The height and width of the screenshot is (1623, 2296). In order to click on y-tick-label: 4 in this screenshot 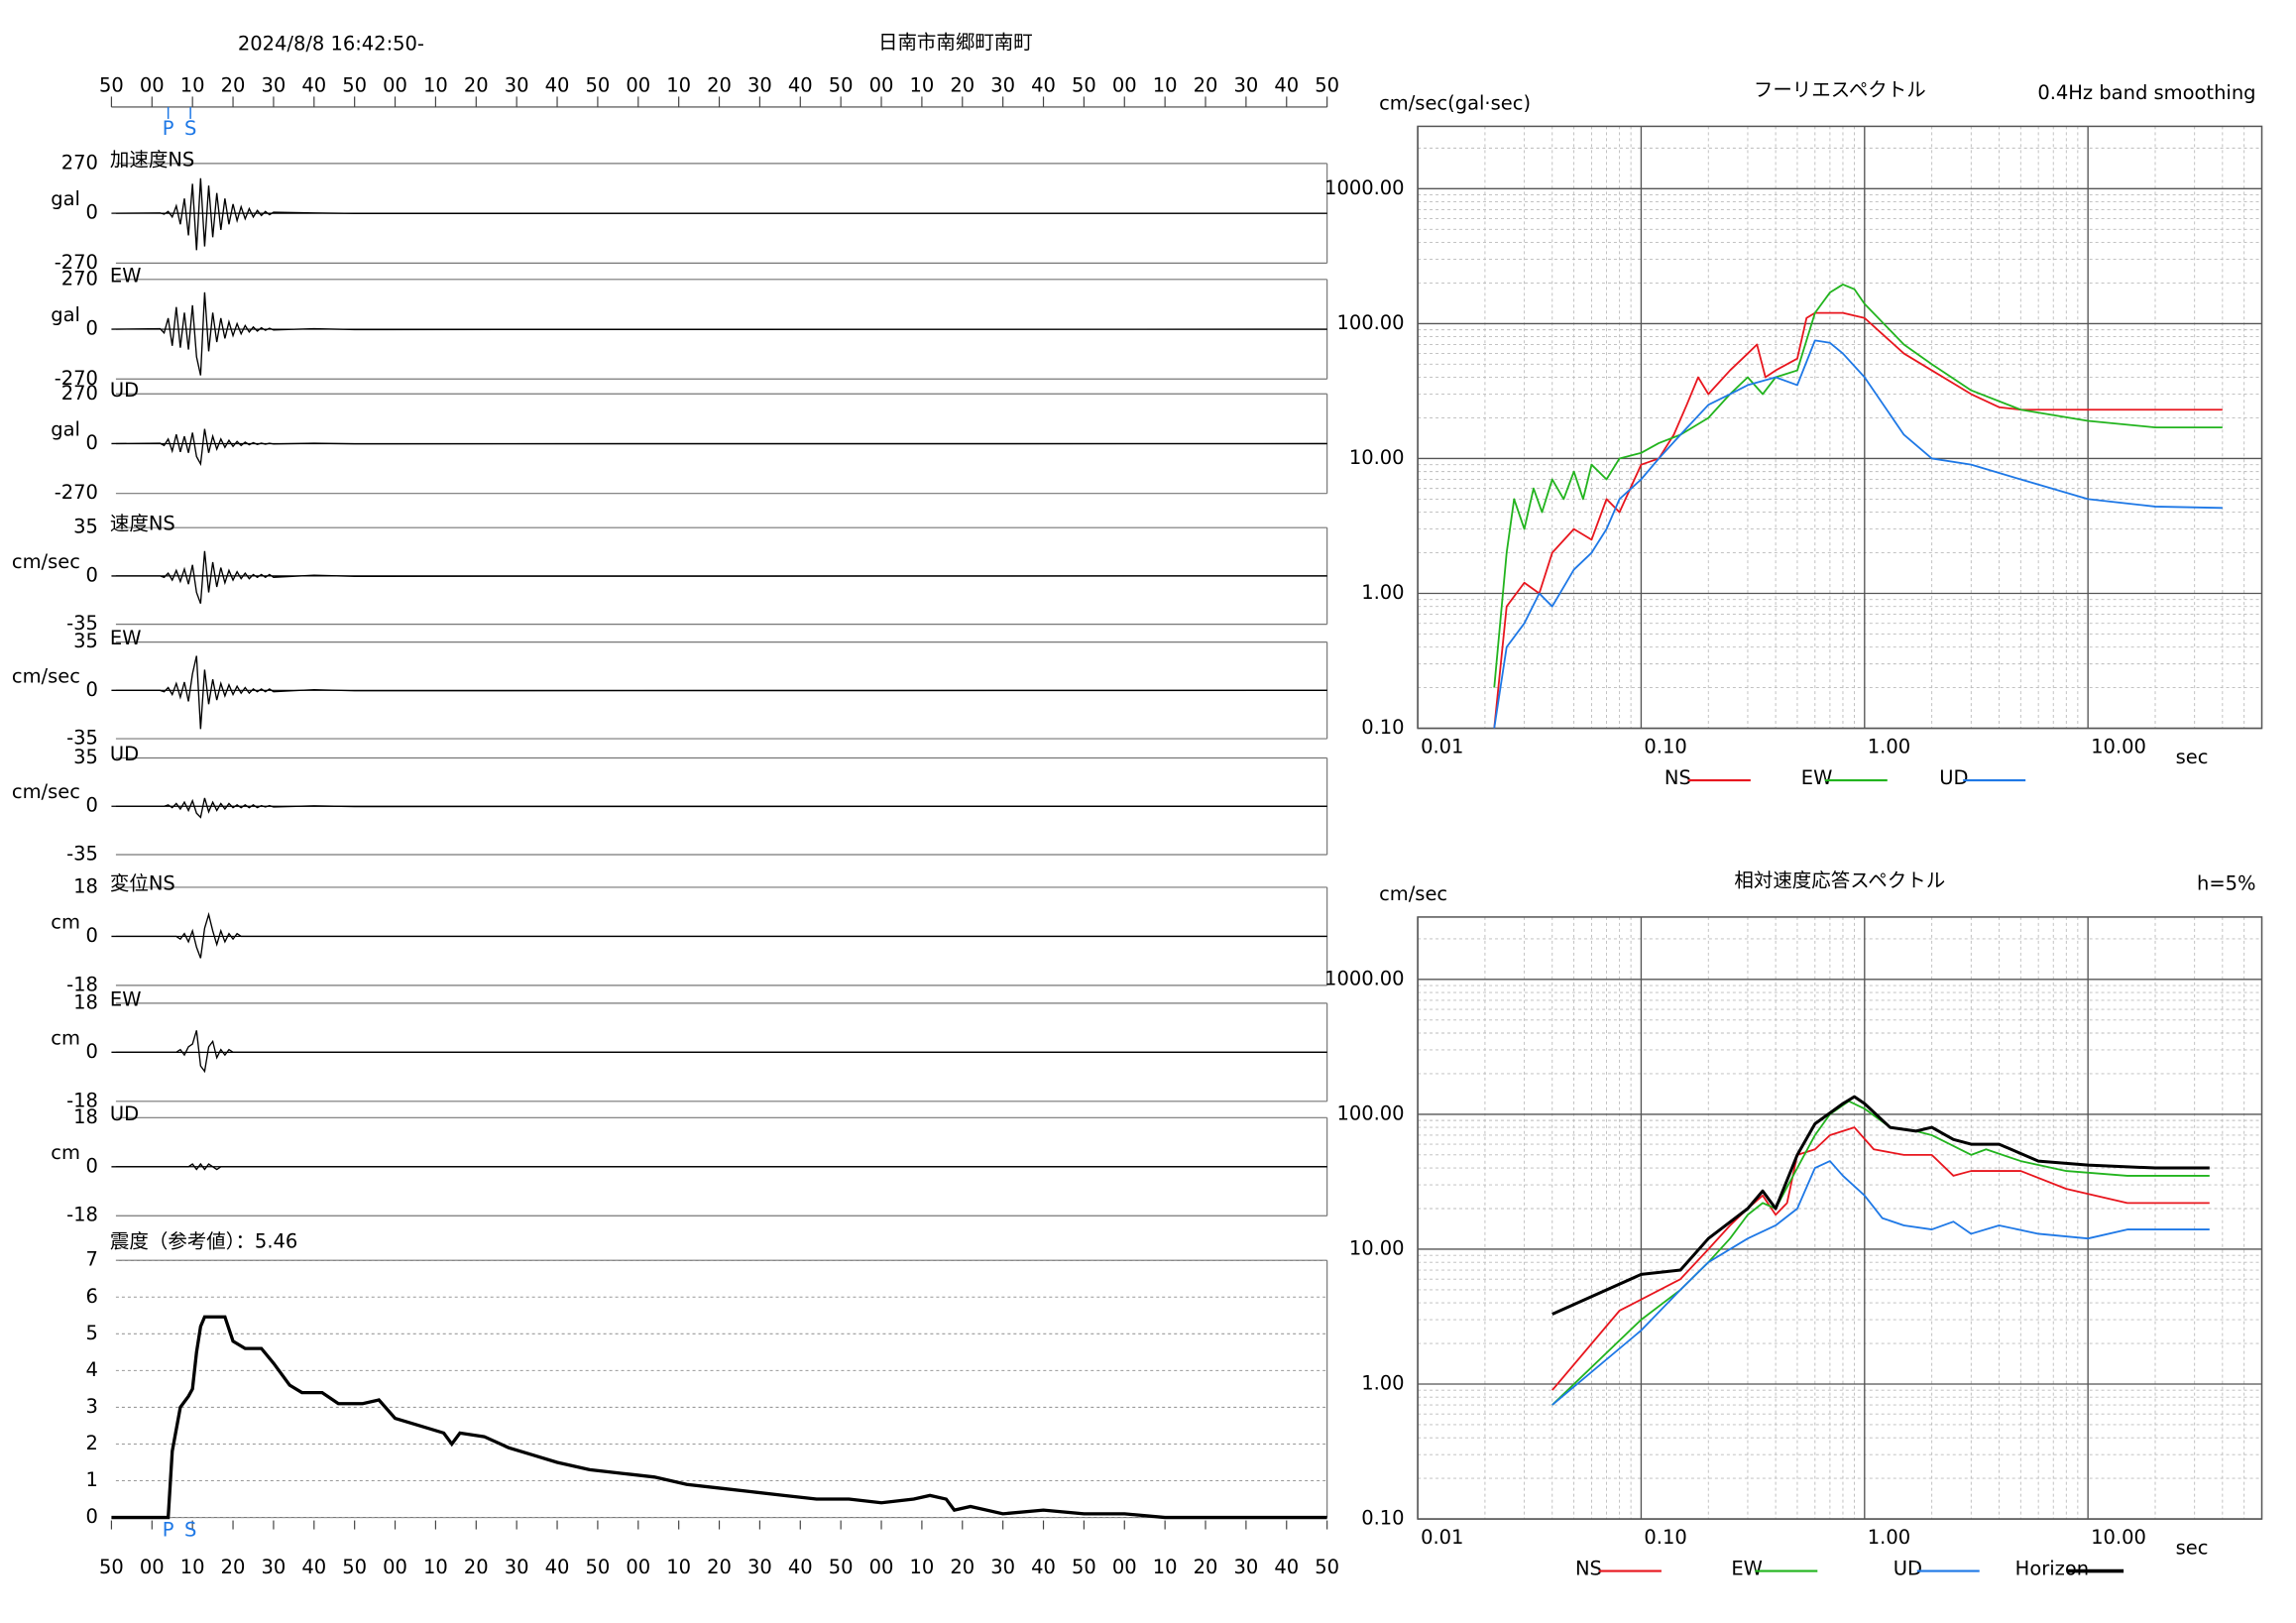, I will do `click(92, 1369)`.